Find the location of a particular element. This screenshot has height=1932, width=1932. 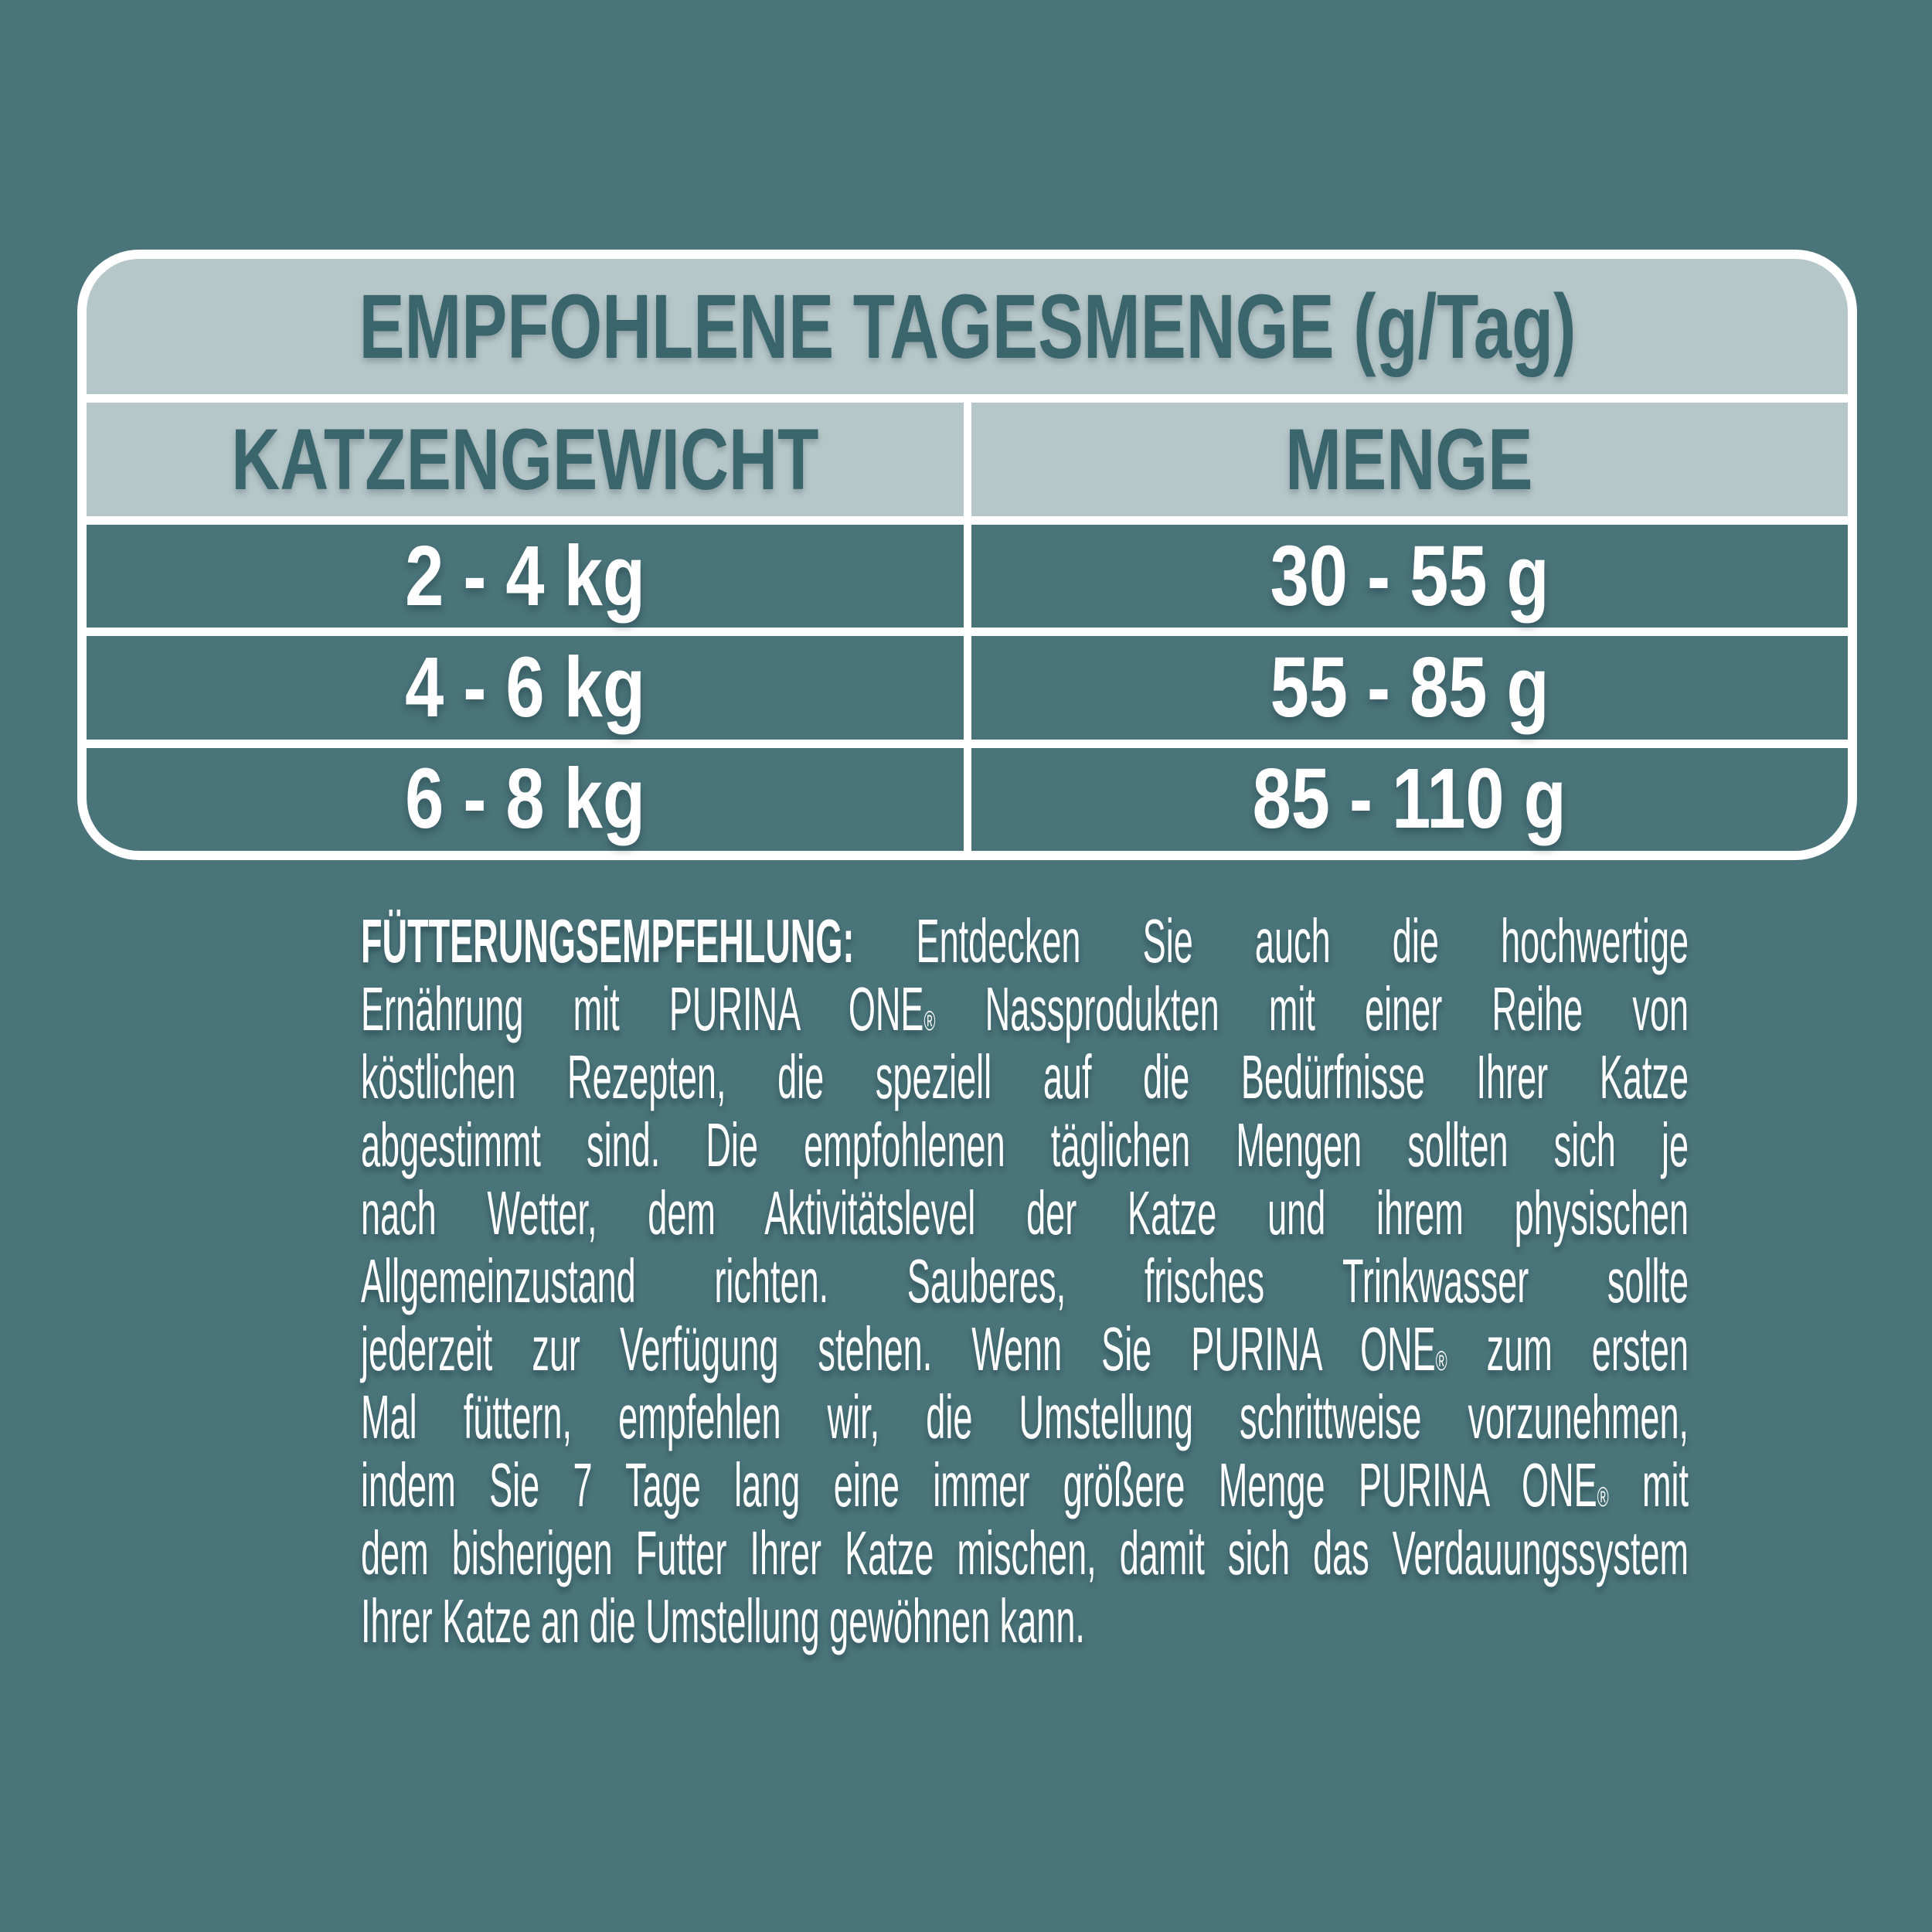

table-row-2-amount-value: 55 - 85 g is located at coordinates (1410, 687).